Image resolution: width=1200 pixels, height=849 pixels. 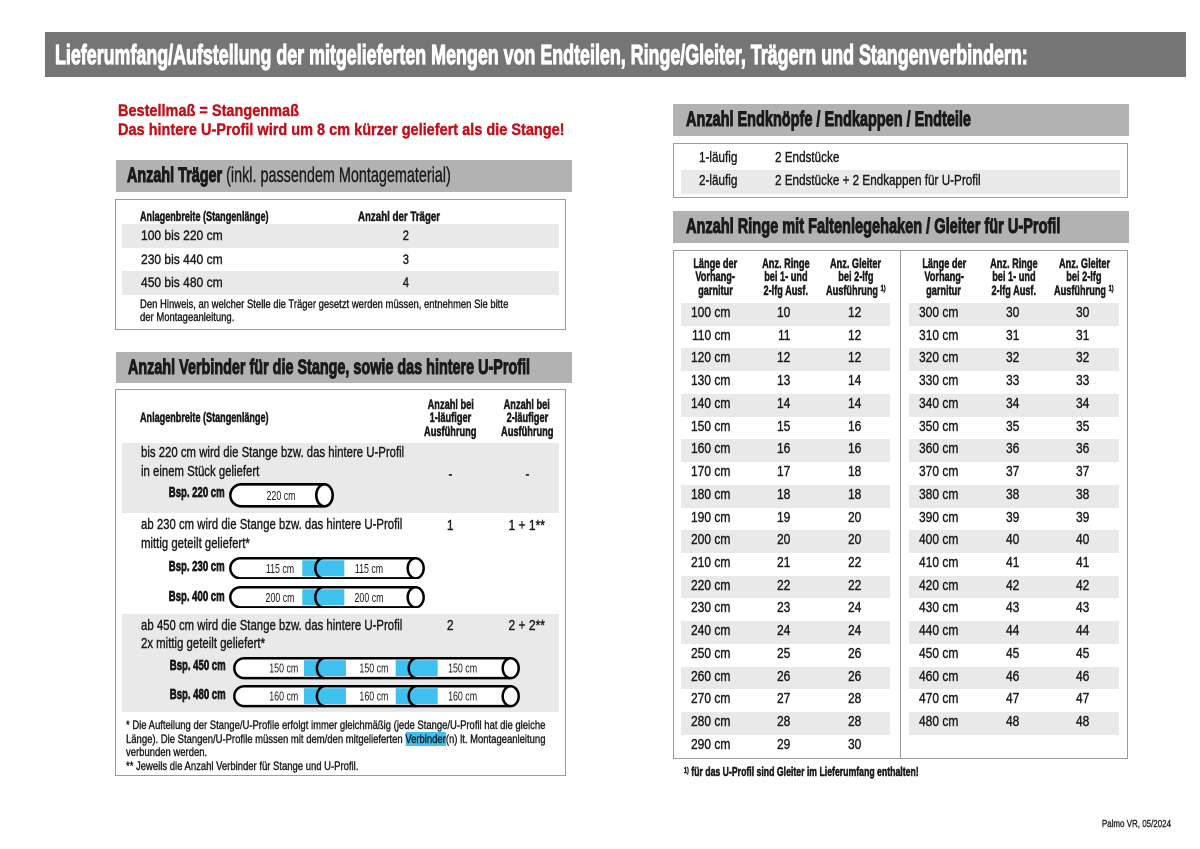 I want to click on svg-text: 220 cm, so click(x=281, y=496).